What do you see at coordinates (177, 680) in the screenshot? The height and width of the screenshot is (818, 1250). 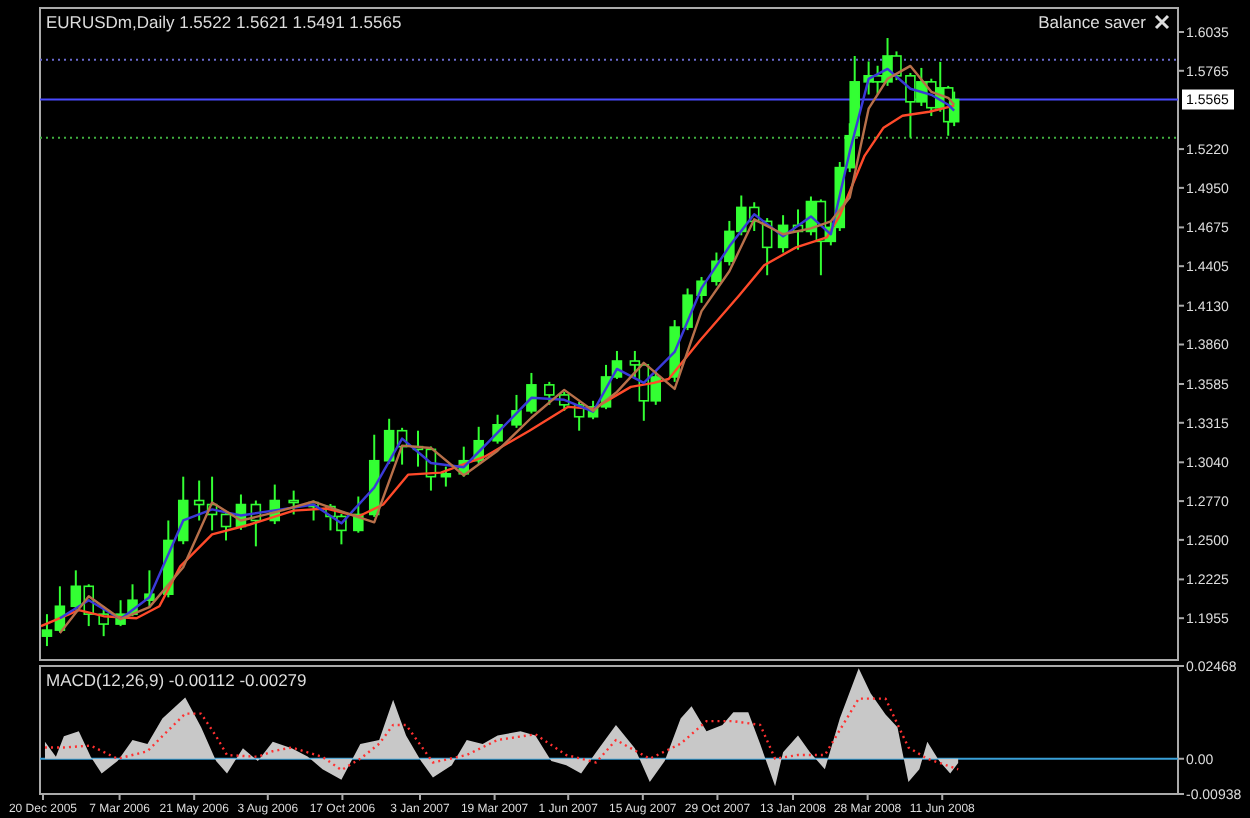 I see `chart-title: MACD(12,26,9) -0.00112 -0.00279` at bounding box center [177, 680].